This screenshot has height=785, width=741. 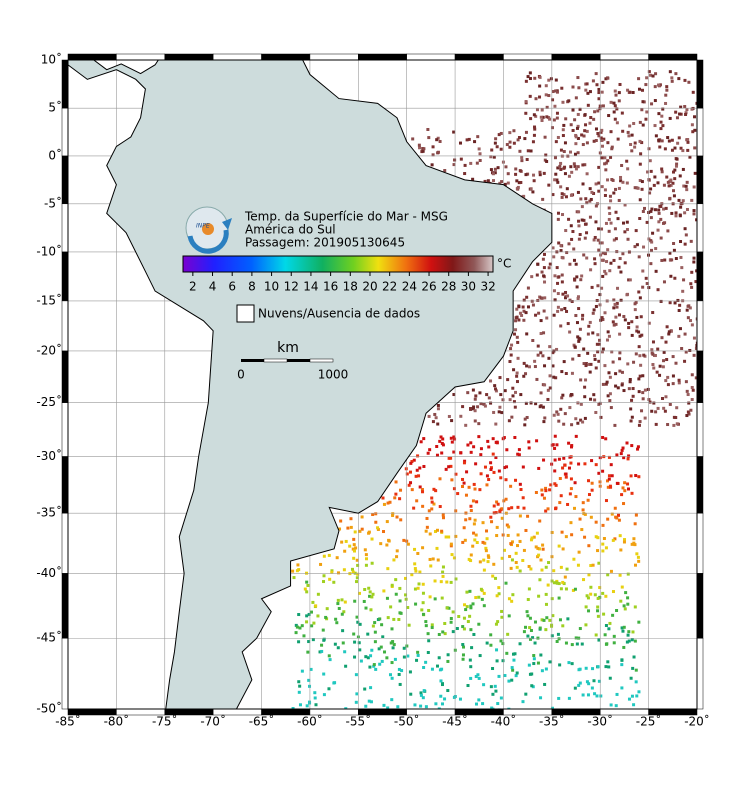 I want to click on colorbar-tick-label: 8, so click(x=252, y=287).